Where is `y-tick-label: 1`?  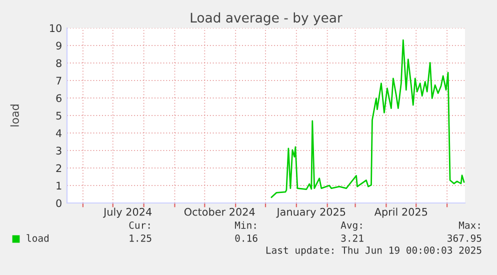 y-tick-label: 1 is located at coordinates (59, 186).